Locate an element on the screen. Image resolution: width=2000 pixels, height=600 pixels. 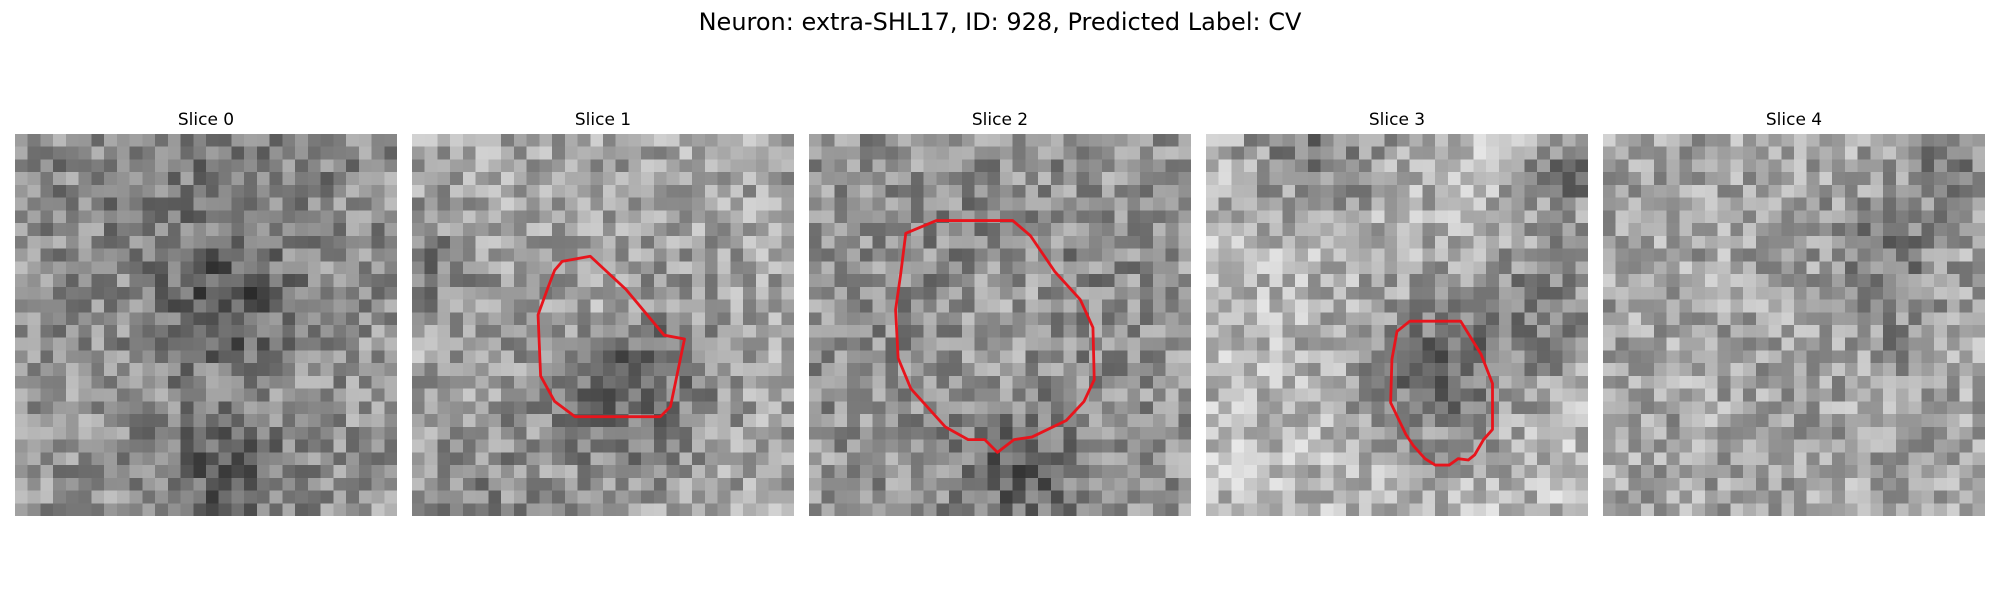
slice-title-3: Slice 3 is located at coordinates (1397, 120).